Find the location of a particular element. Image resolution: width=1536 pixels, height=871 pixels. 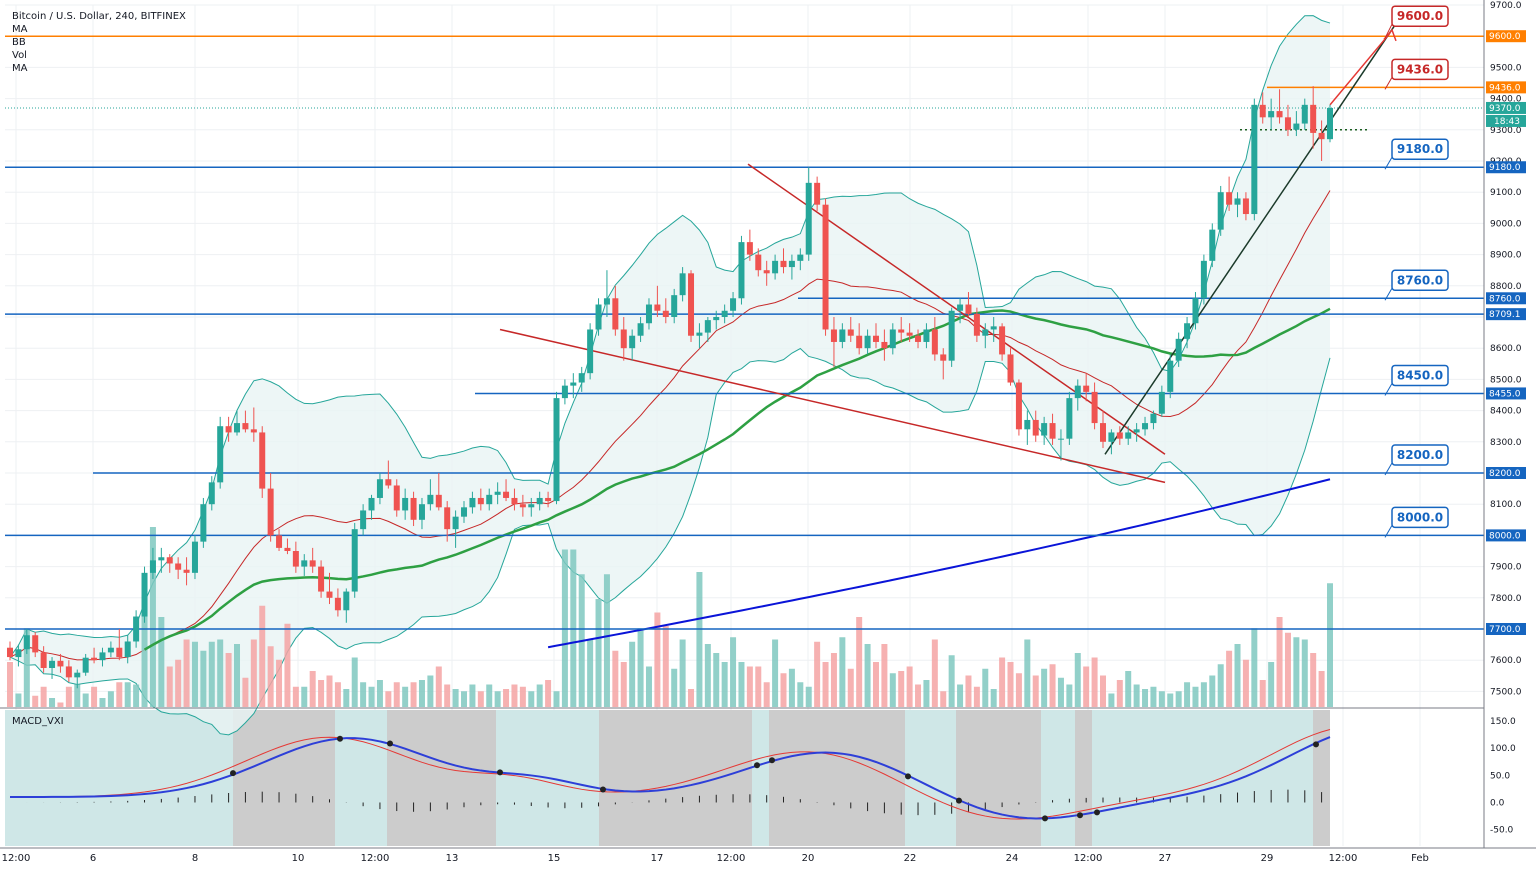

ma-blue is located at coordinates (939, 563).